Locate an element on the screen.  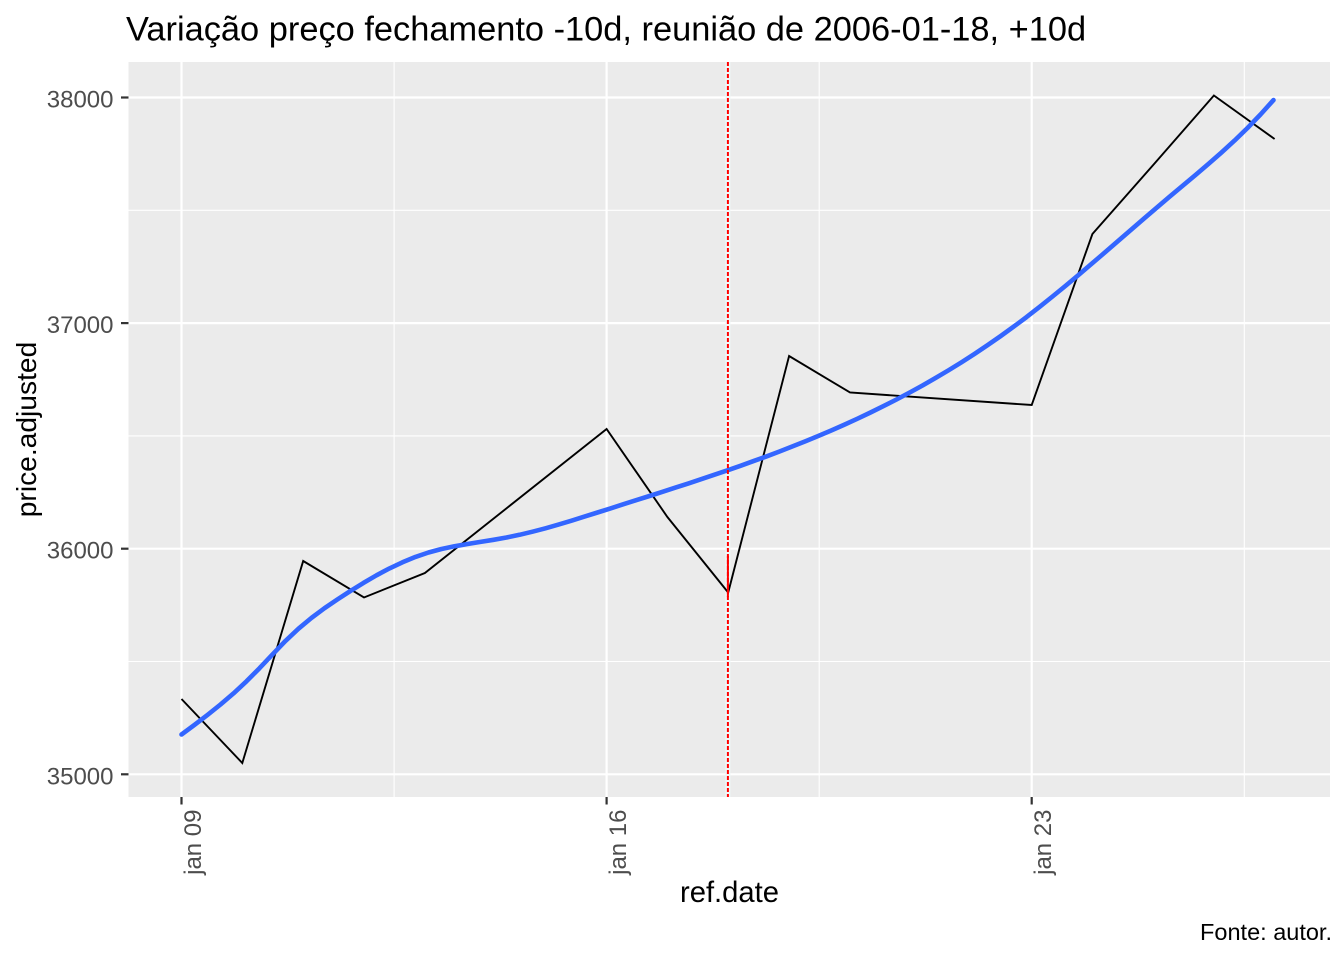
svg-text: price.adjusted is located at coordinates (26, 430).